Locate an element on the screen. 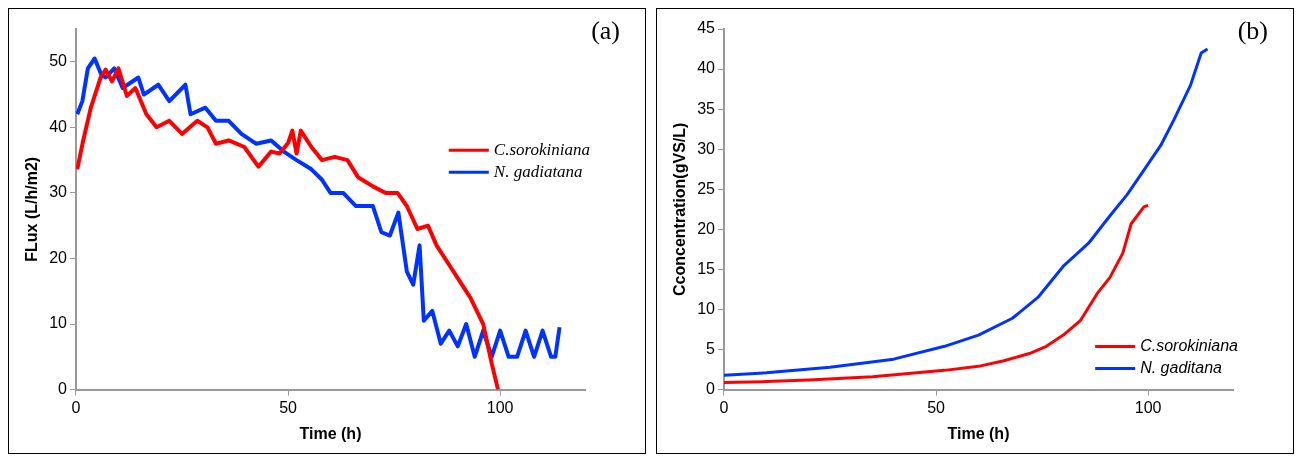  y-axis-title: FLux (L/h/m2) is located at coordinates (32, 209).